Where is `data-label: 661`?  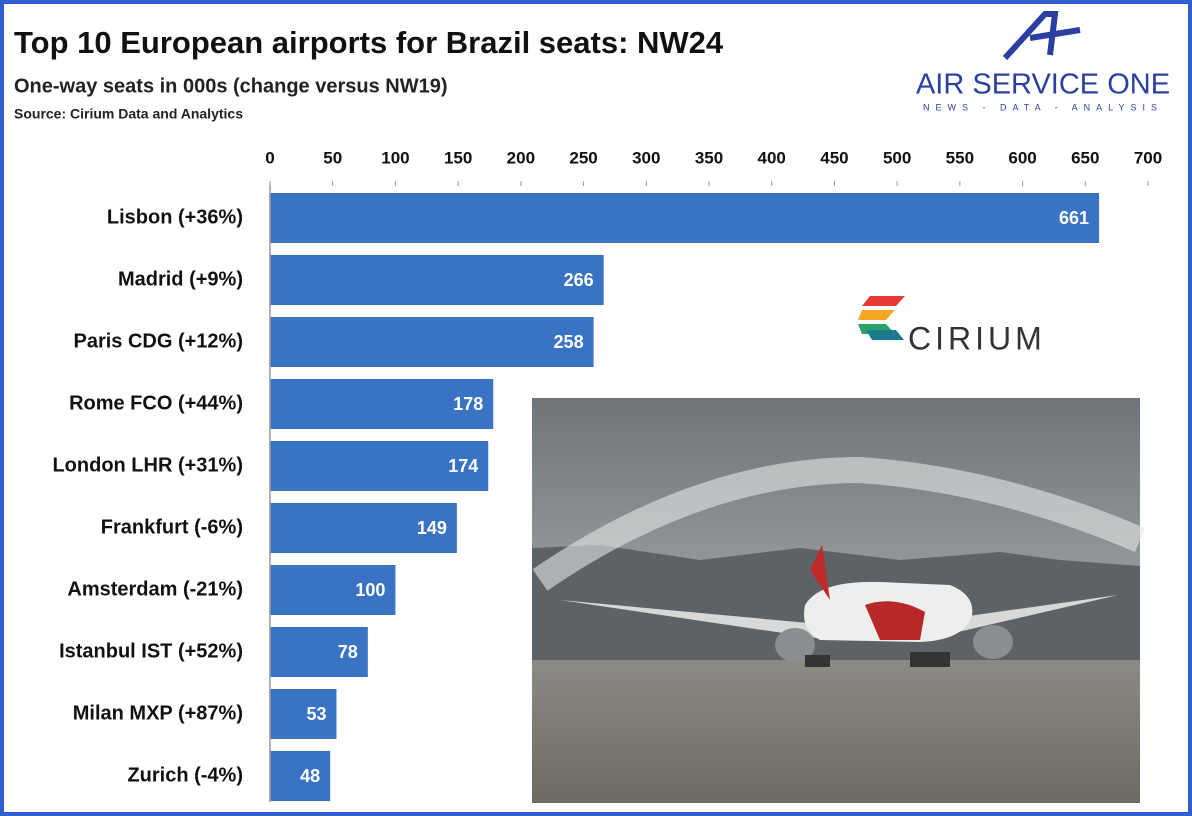
data-label: 661 is located at coordinates (1074, 218).